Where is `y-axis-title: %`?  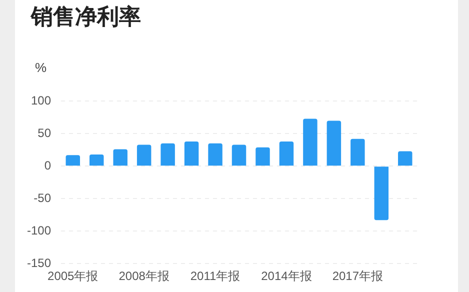 y-axis-title: % is located at coordinates (41, 67).